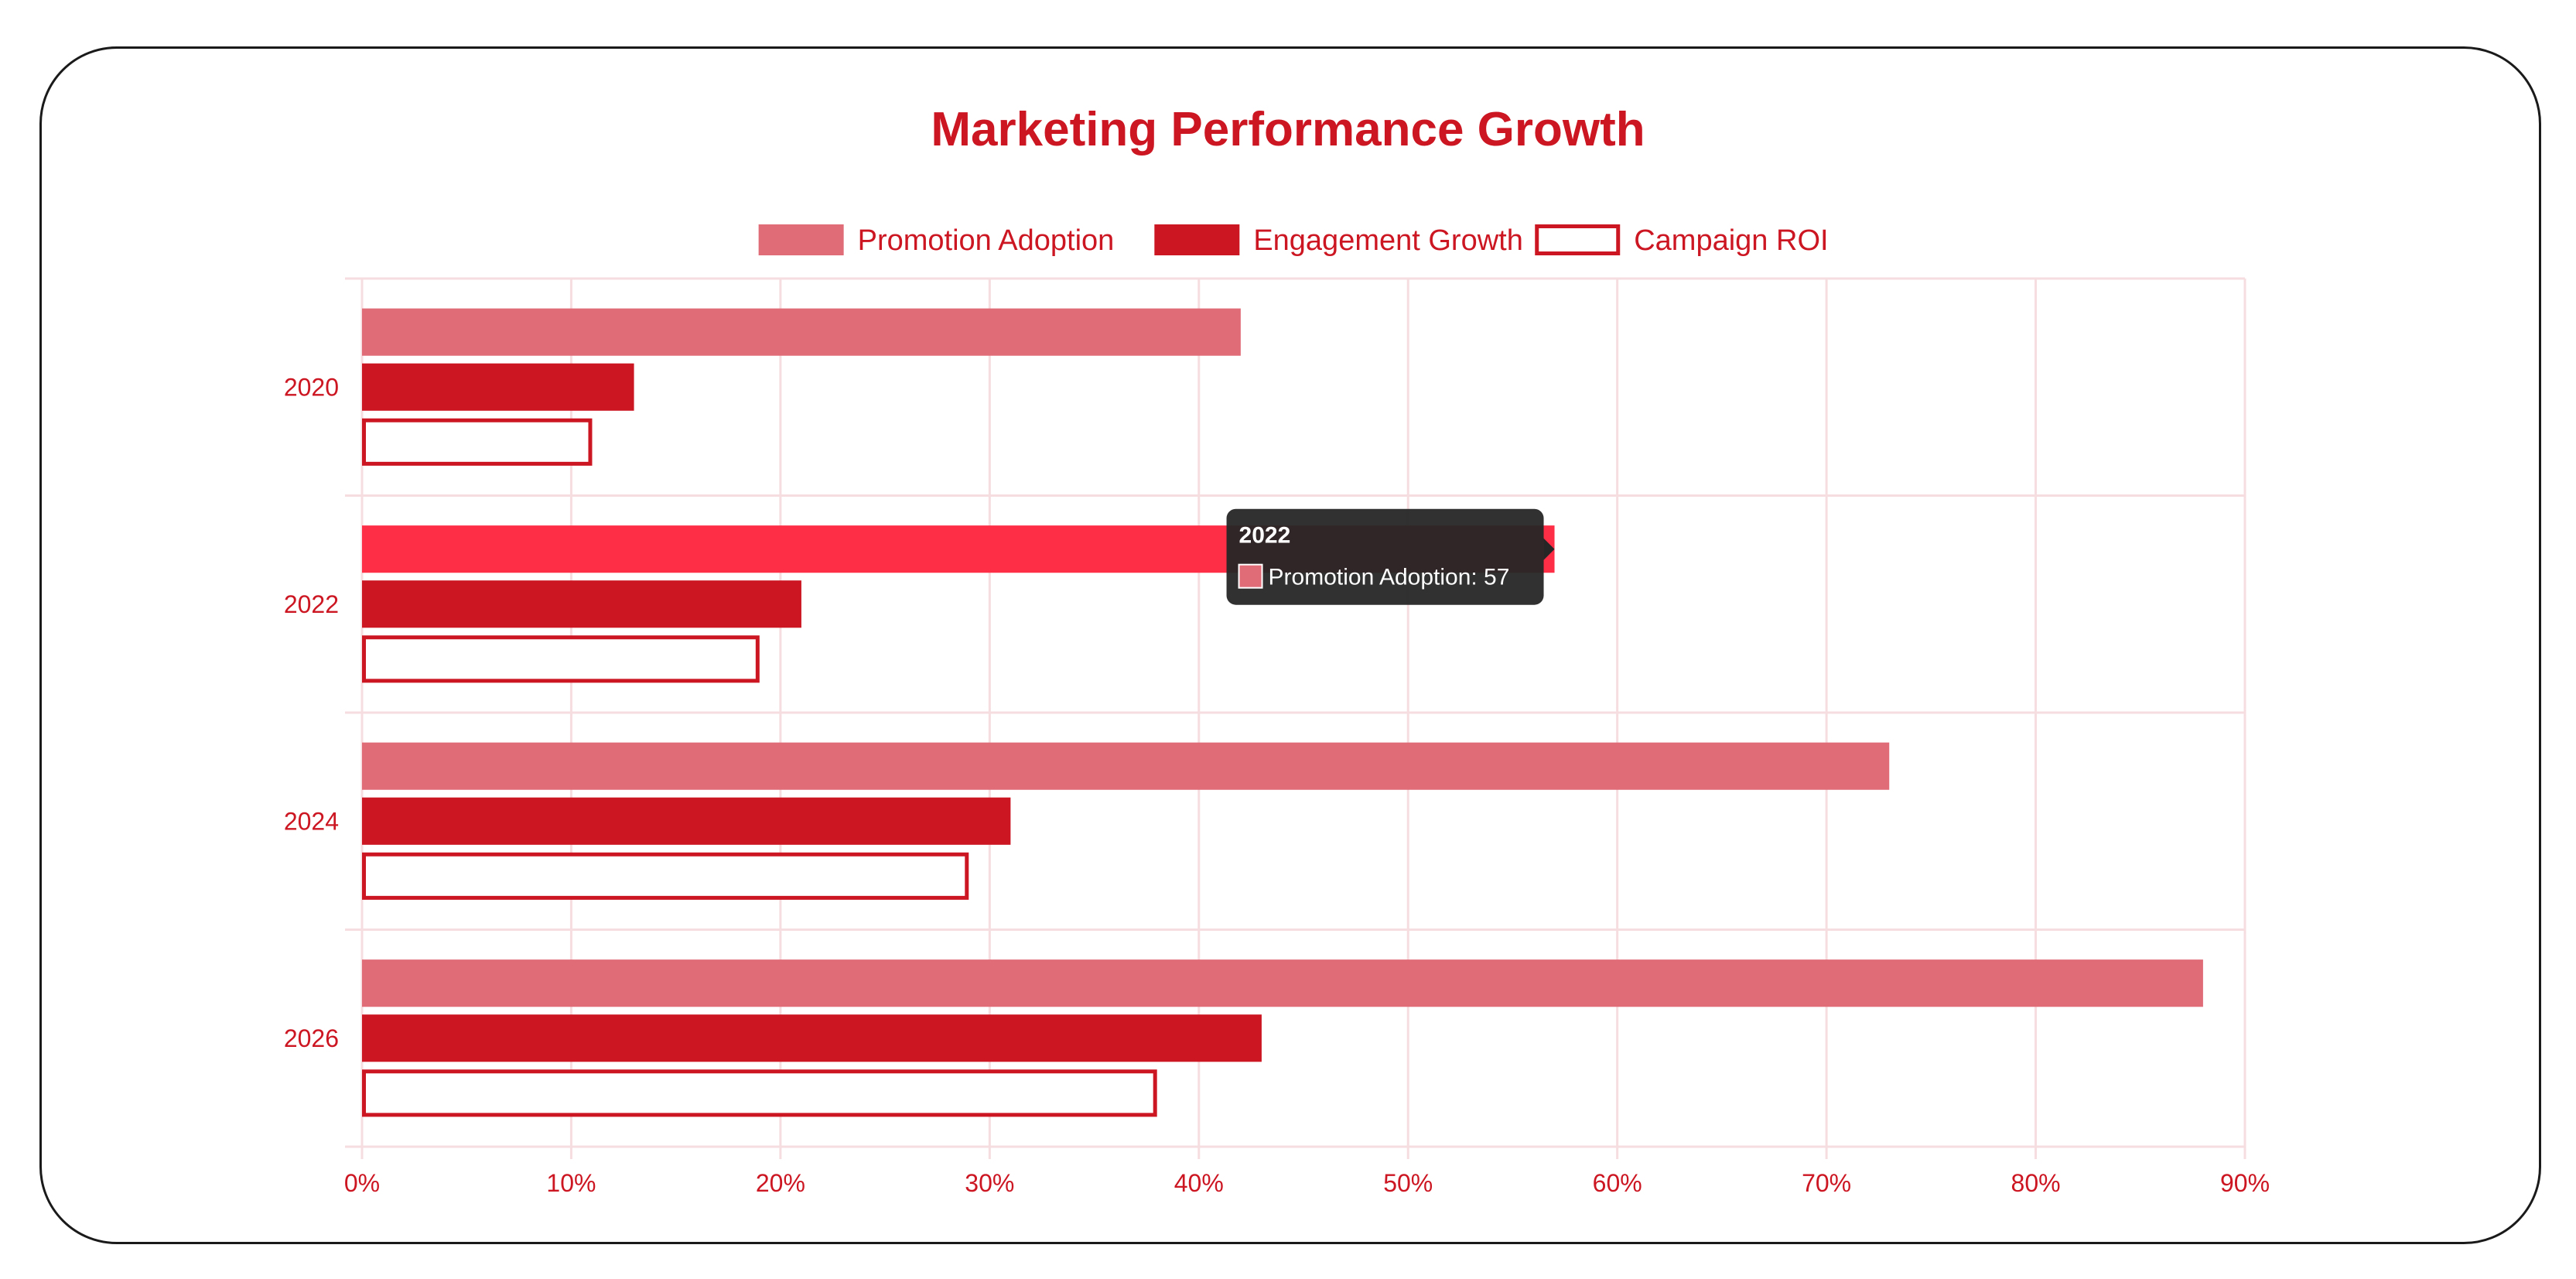  What do you see at coordinates (311, 821) in the screenshot?
I see `y-tick-label: 2024` at bounding box center [311, 821].